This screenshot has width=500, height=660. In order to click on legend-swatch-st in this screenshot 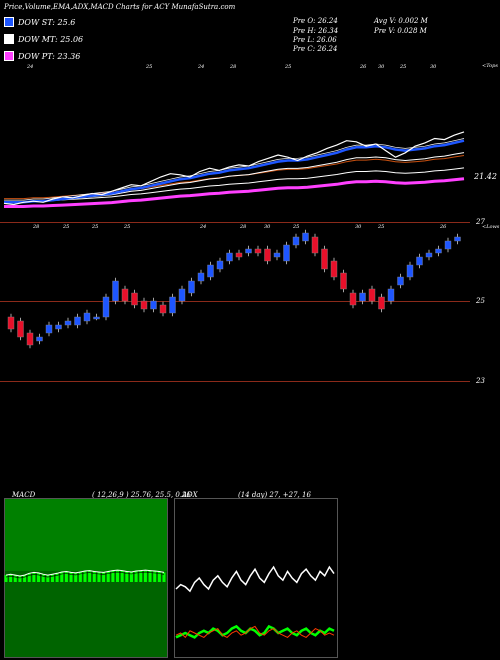, I will do `click(9, 22)`.